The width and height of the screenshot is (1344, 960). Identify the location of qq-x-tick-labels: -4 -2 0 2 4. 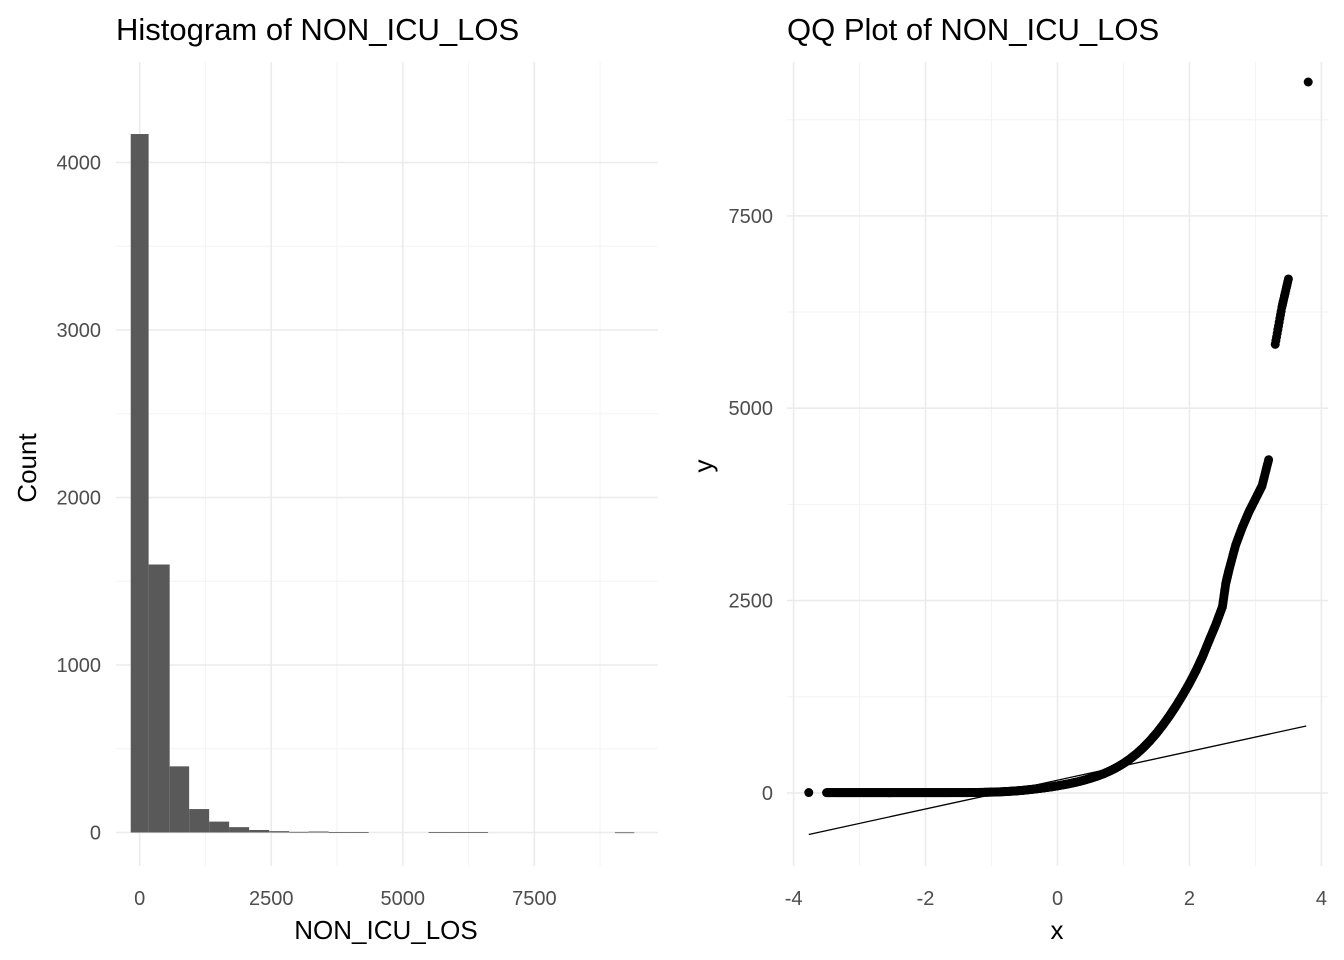
(1056, 899).